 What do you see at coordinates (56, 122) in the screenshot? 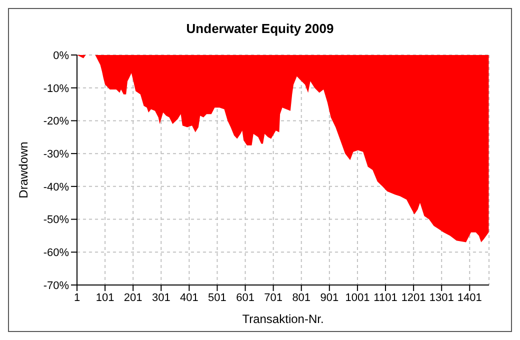
I see `y-tick-label: -20%` at bounding box center [56, 122].